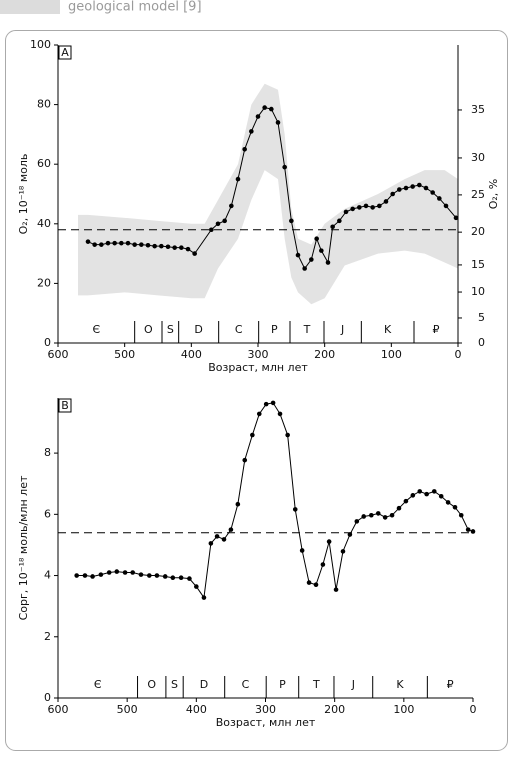  Describe the element at coordinates (47, 575) in the screenshot. I see `y-tick-label: 4` at that location.